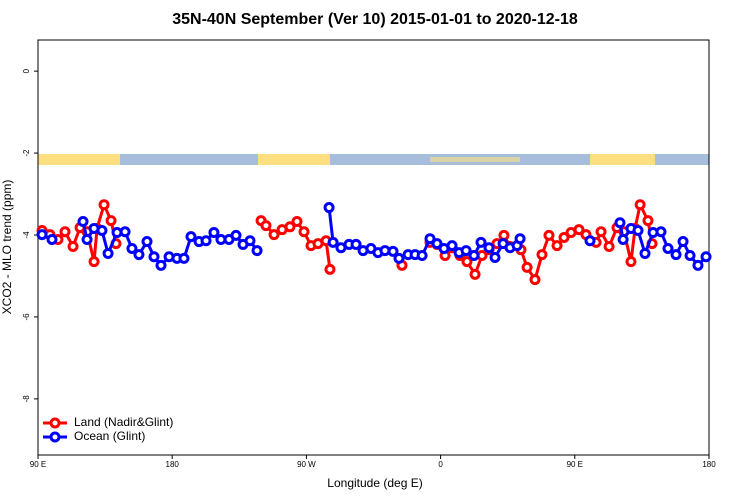 This screenshot has height=500, width=750. What do you see at coordinates (7, 247) in the screenshot?
I see `y-axis-label: XCO2 - MLO trend (ppm)` at bounding box center [7, 247].